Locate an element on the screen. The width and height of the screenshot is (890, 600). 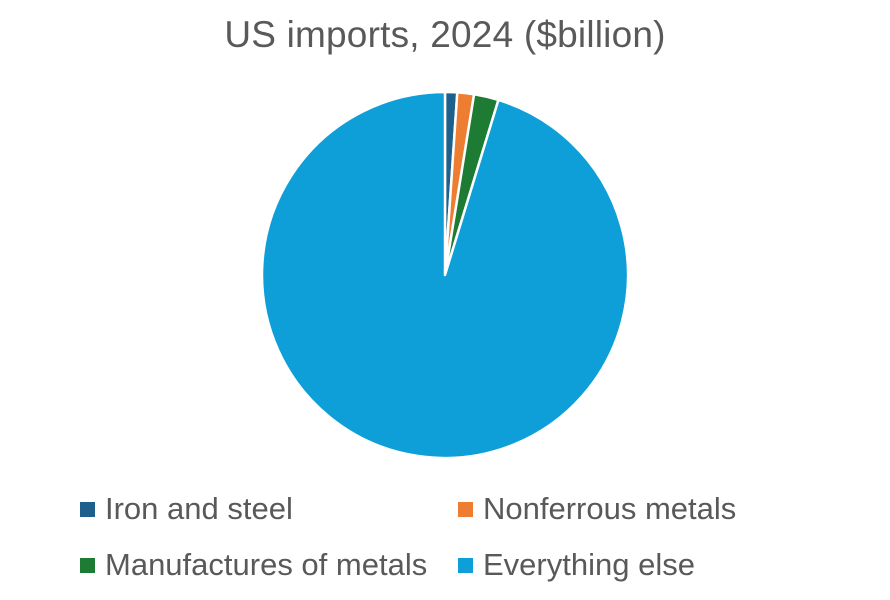
legend-label: Nonferrous metals is located at coordinates (610, 508).